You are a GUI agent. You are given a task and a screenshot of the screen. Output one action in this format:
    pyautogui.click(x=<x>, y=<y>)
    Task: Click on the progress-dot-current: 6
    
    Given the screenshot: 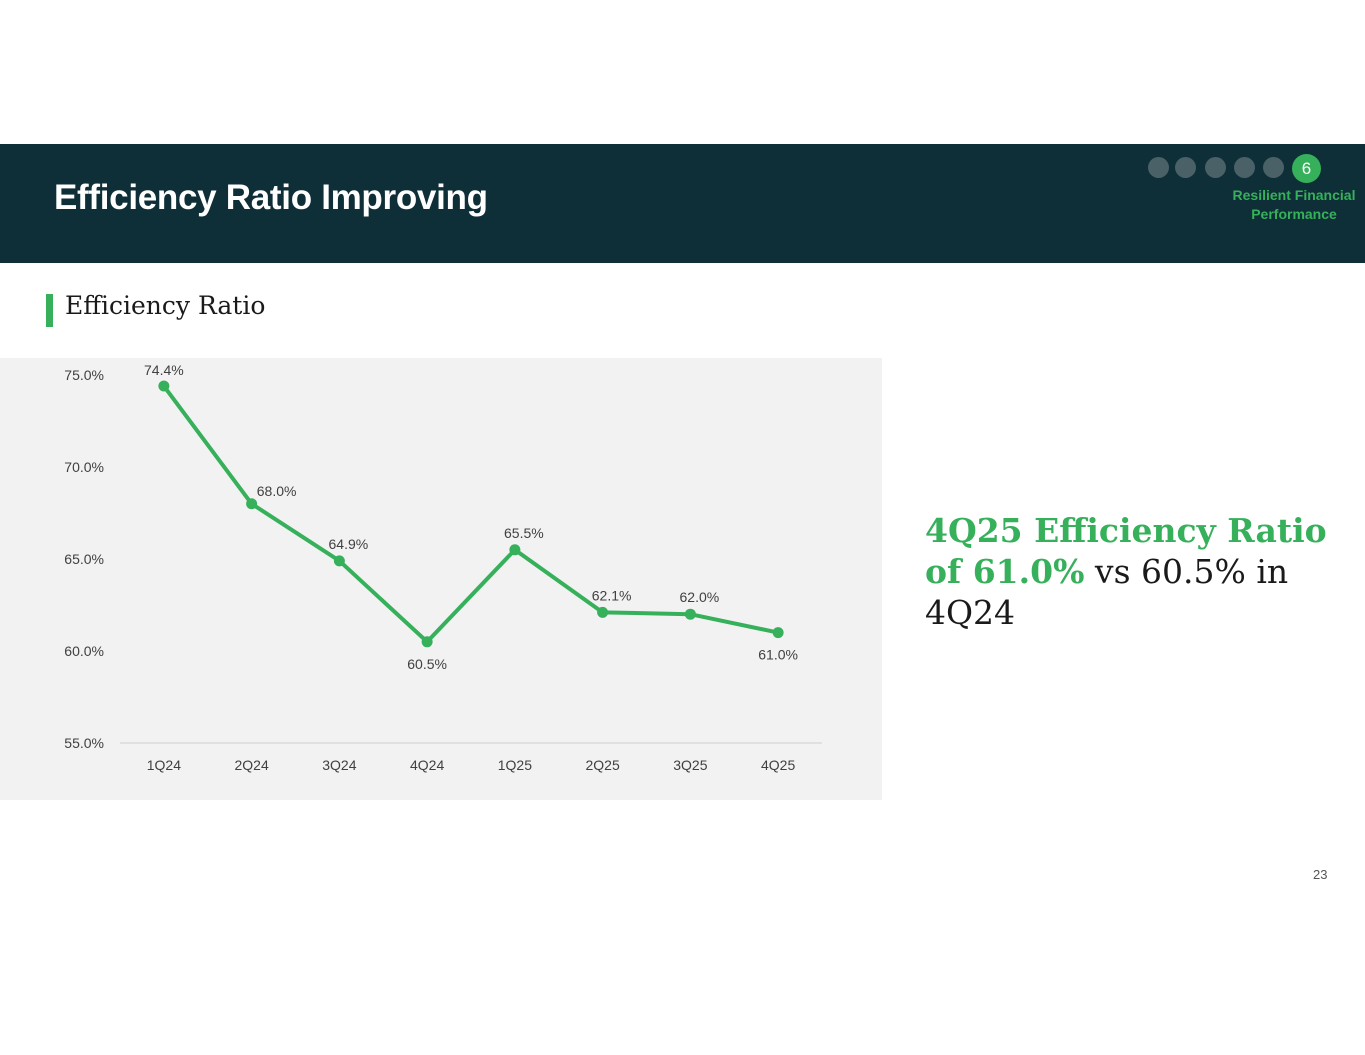 What is the action you would take?
    pyautogui.click(x=1306, y=168)
    